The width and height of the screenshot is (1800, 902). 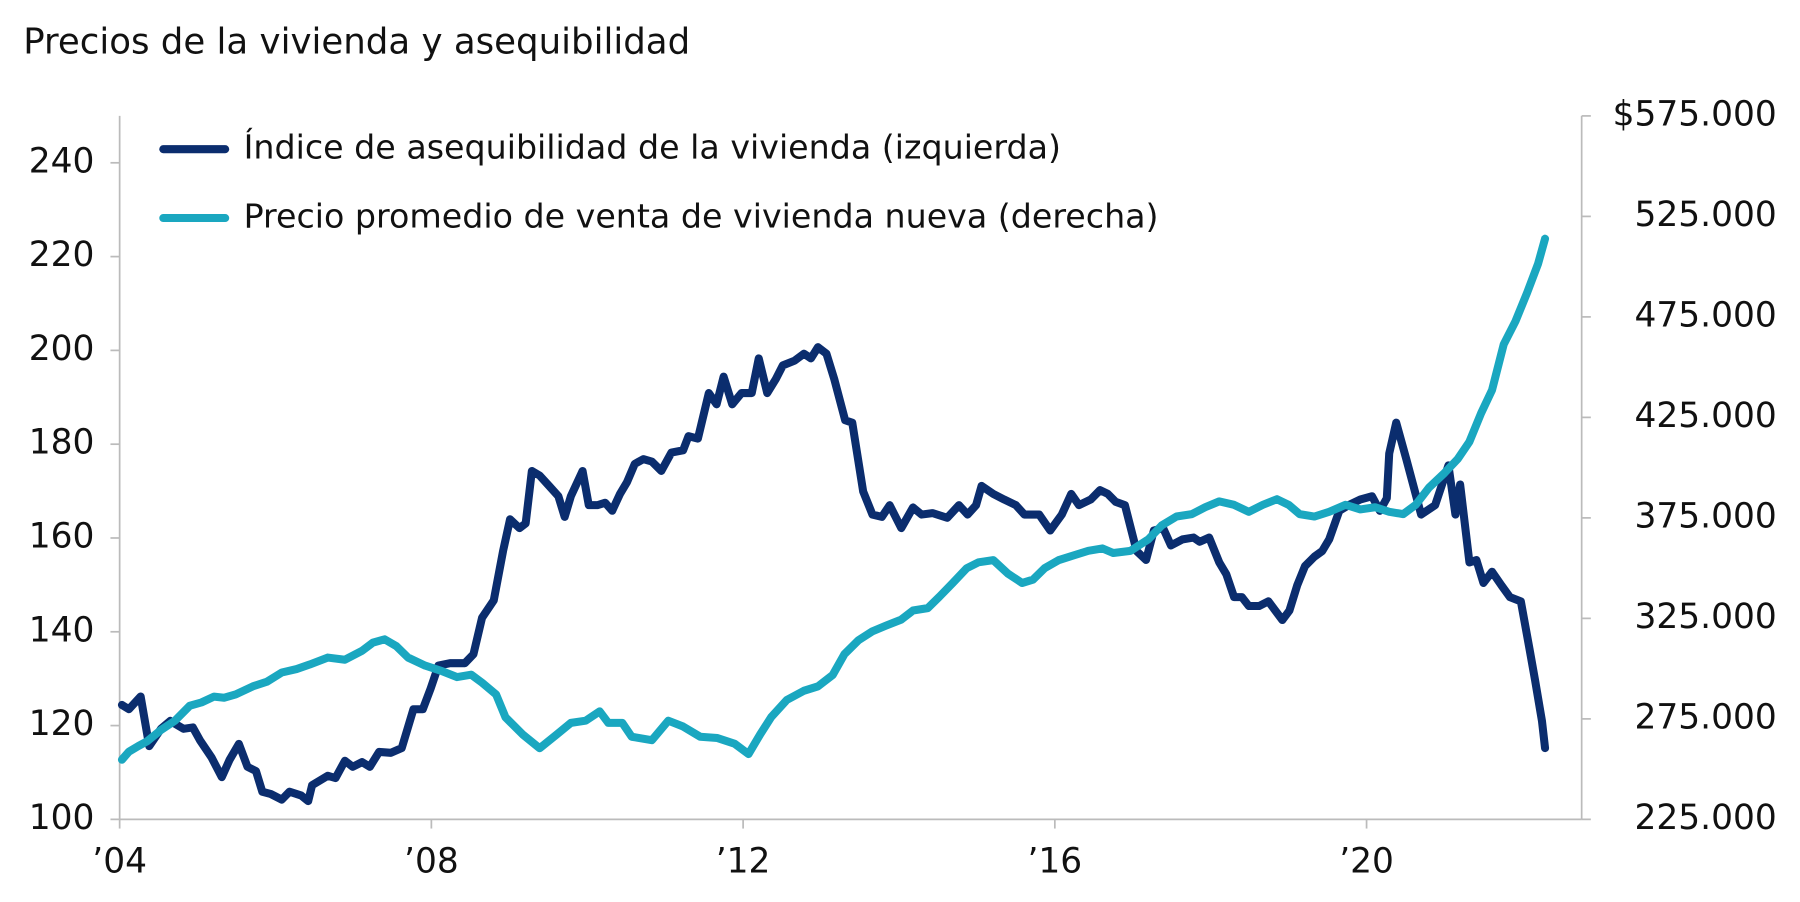 What do you see at coordinates (62, 443) in the screenshot?
I see `y-tick-label: 180` at bounding box center [62, 443].